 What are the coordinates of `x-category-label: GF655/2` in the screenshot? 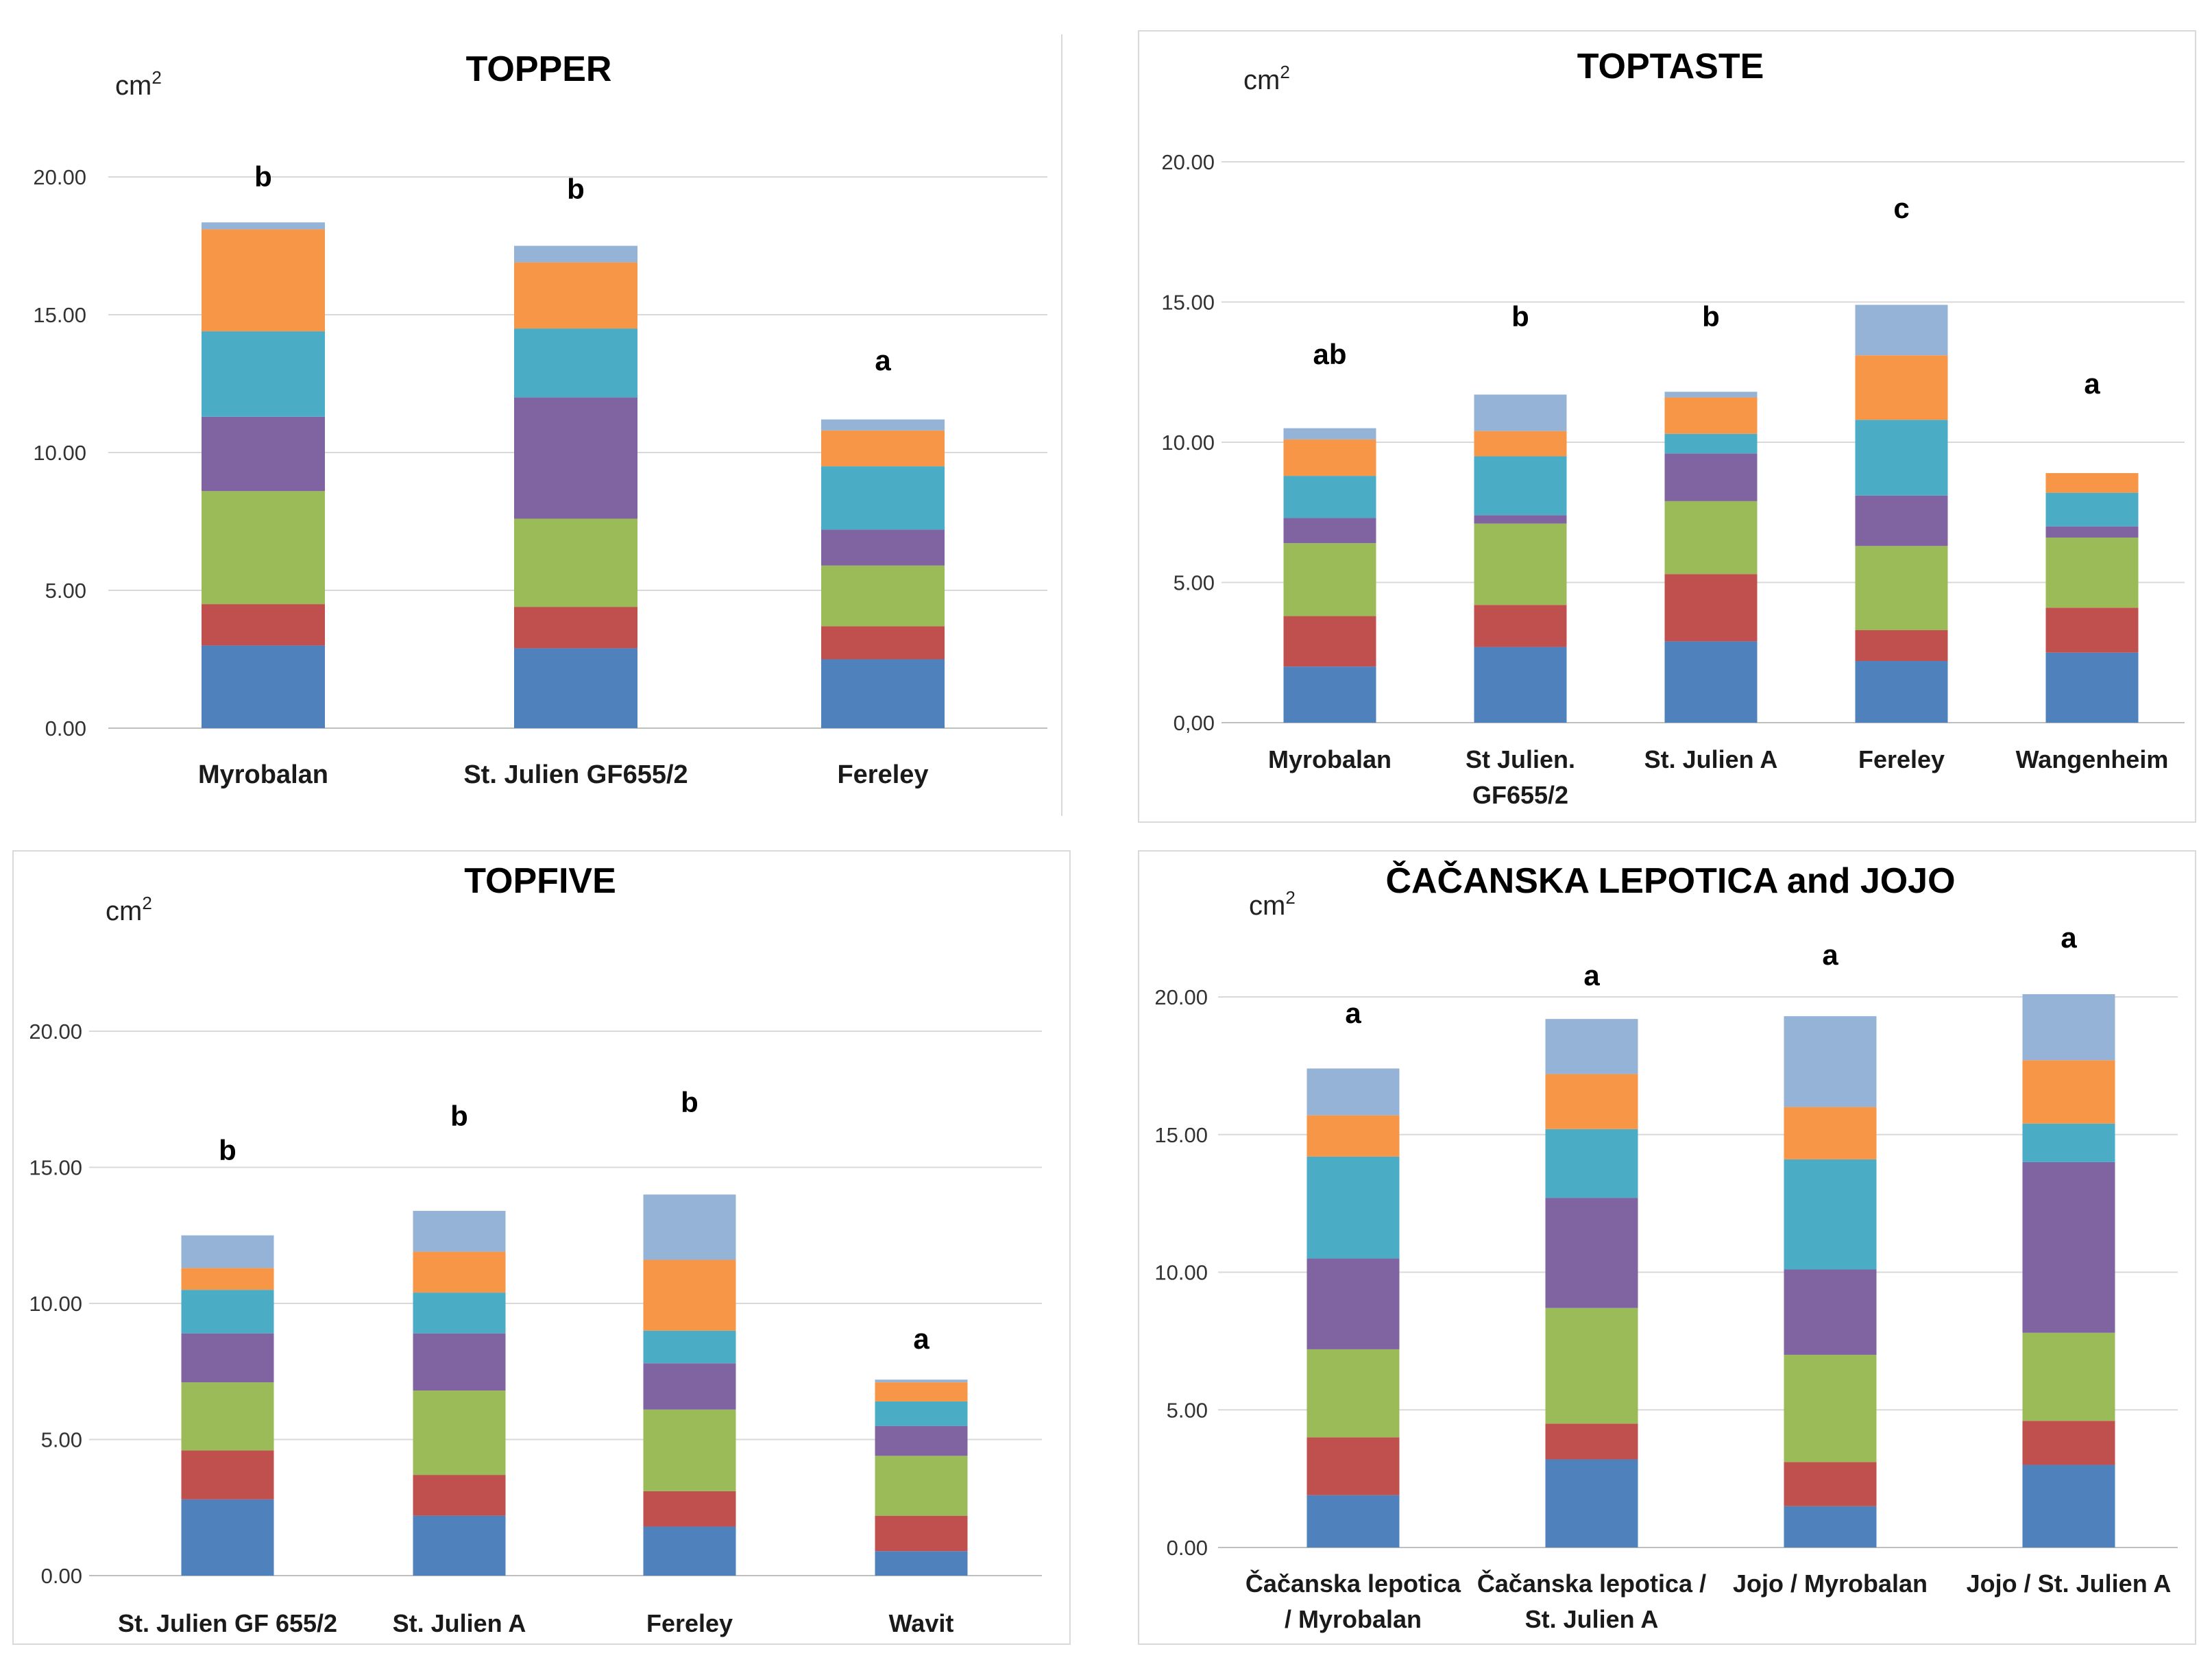 It's located at (1520, 795).